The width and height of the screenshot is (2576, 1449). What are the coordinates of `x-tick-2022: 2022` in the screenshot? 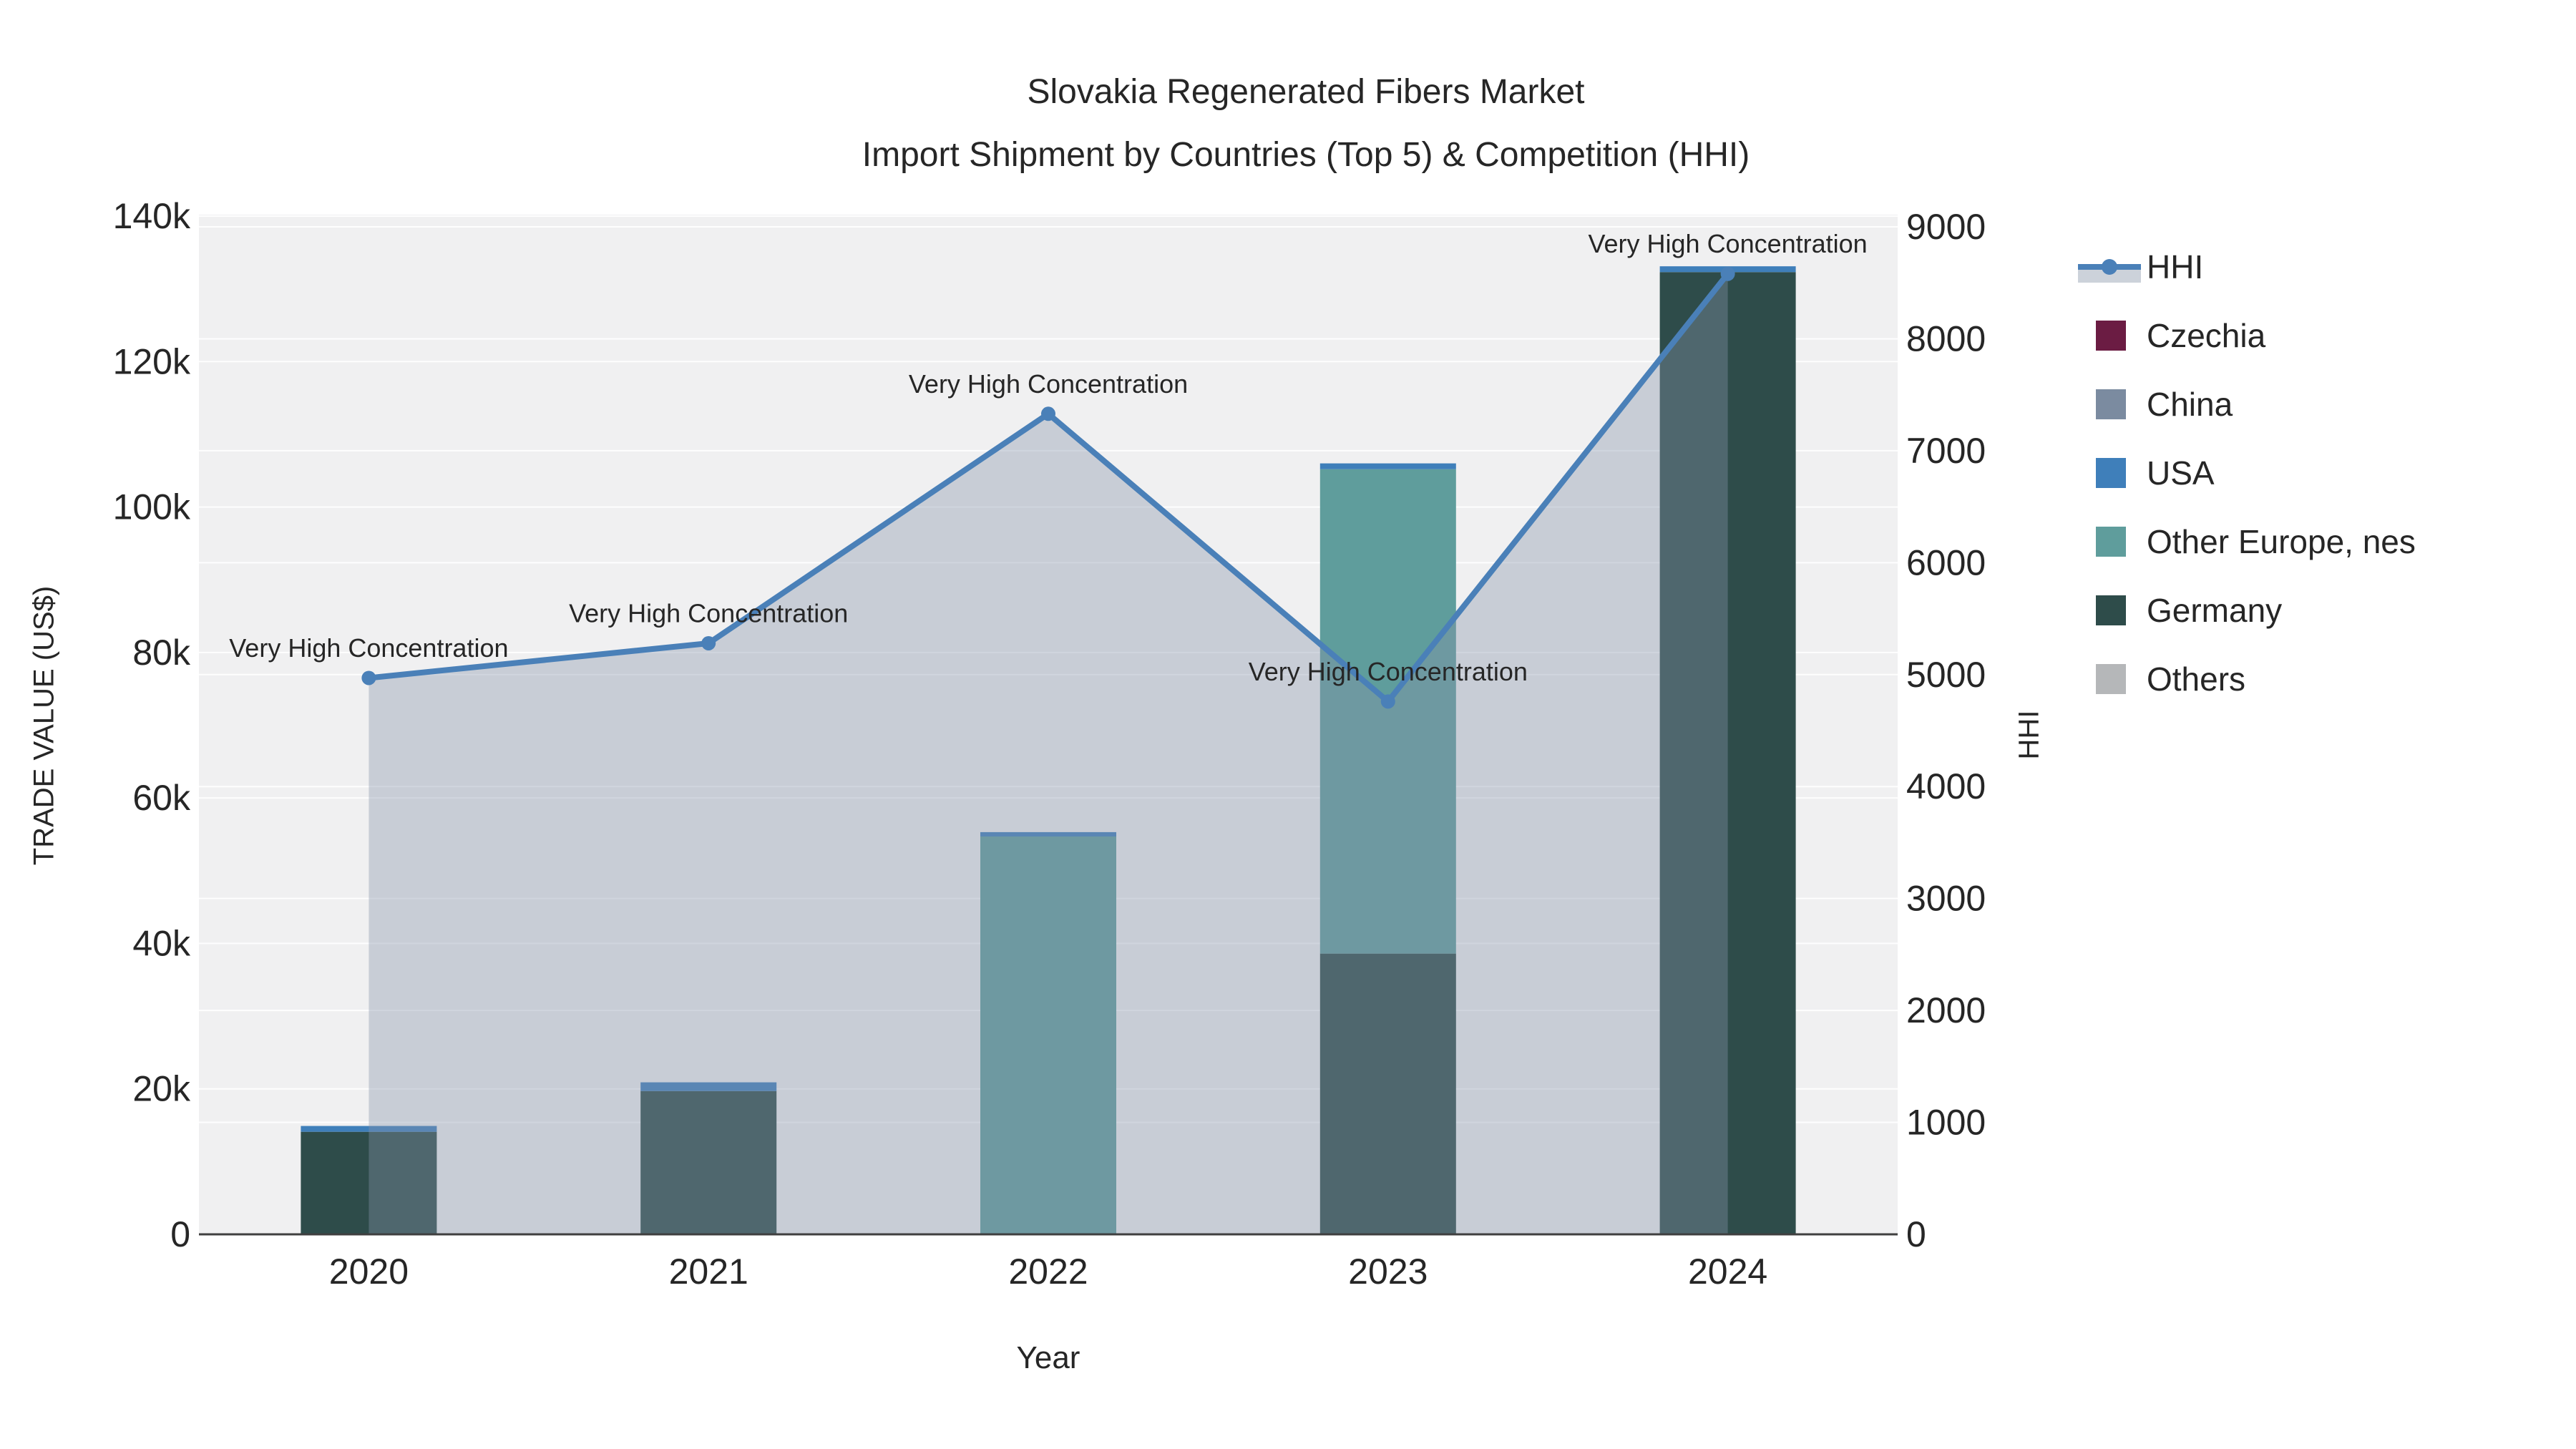 It's located at (1048, 1272).